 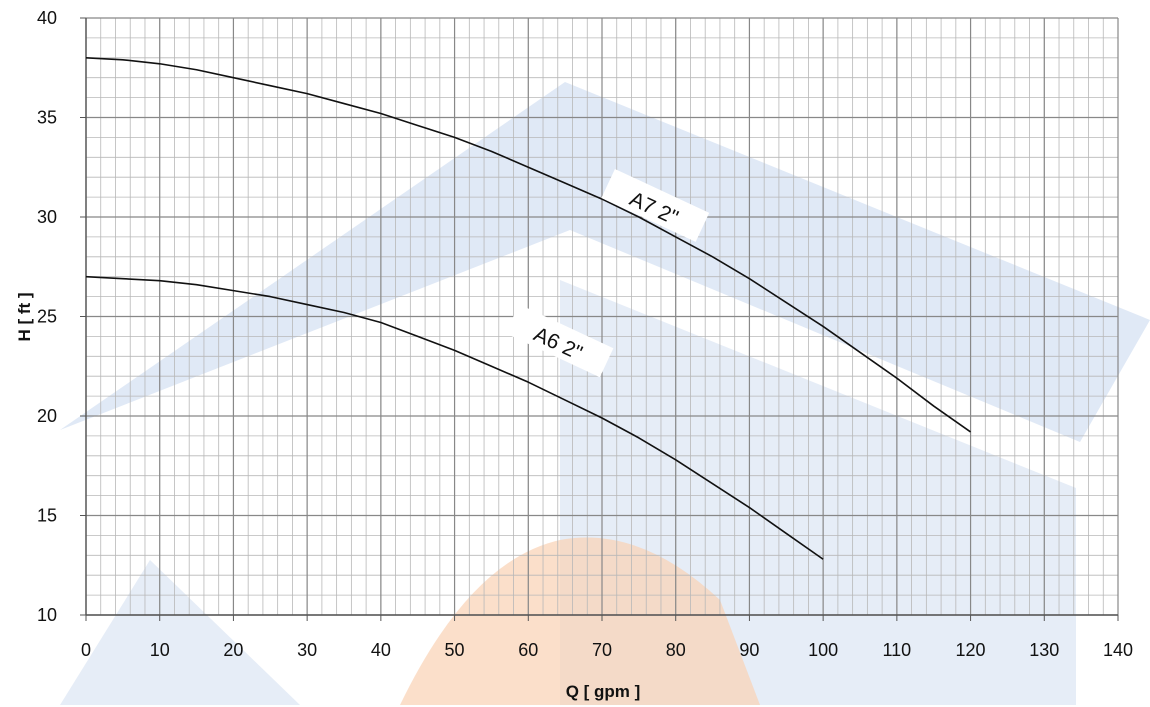 What do you see at coordinates (47, 118) in the screenshot?
I see `y-tick-label: 35` at bounding box center [47, 118].